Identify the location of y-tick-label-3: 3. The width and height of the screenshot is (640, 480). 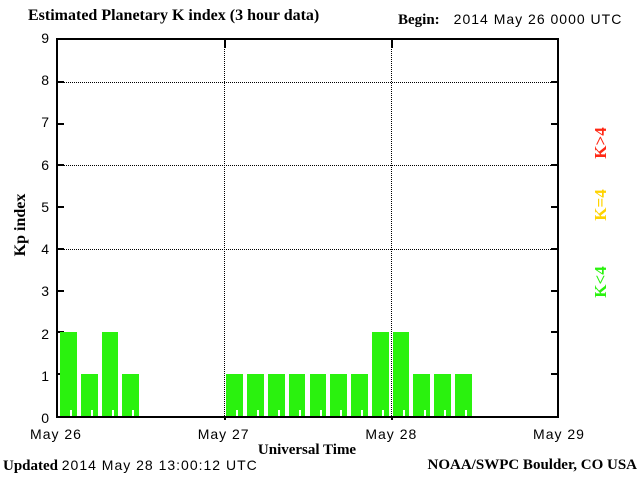
(45, 291).